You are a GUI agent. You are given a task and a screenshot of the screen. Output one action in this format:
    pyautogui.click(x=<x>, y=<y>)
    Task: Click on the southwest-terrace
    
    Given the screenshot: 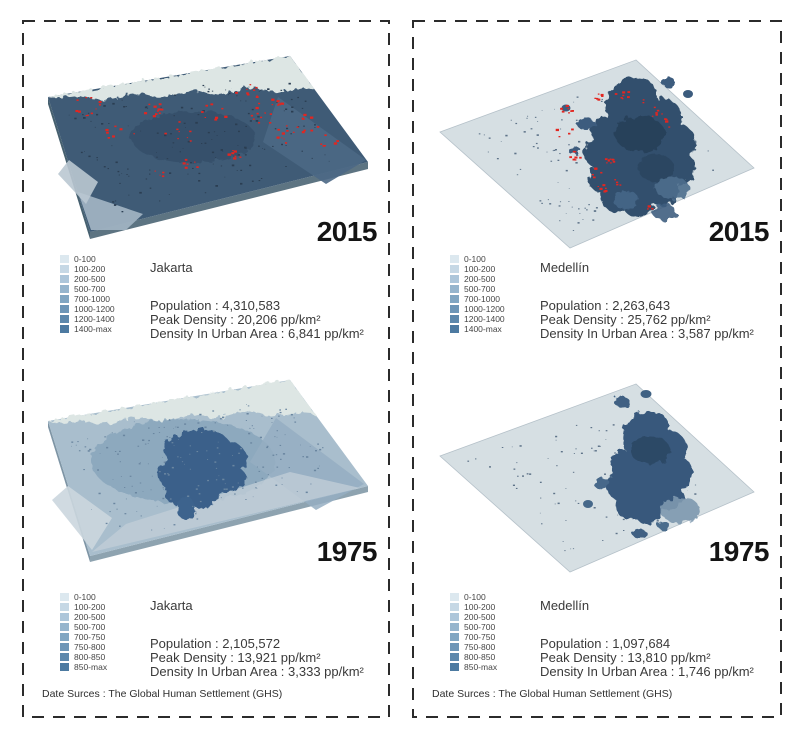 What is the action you would take?
    pyautogui.click(x=110, y=211)
    